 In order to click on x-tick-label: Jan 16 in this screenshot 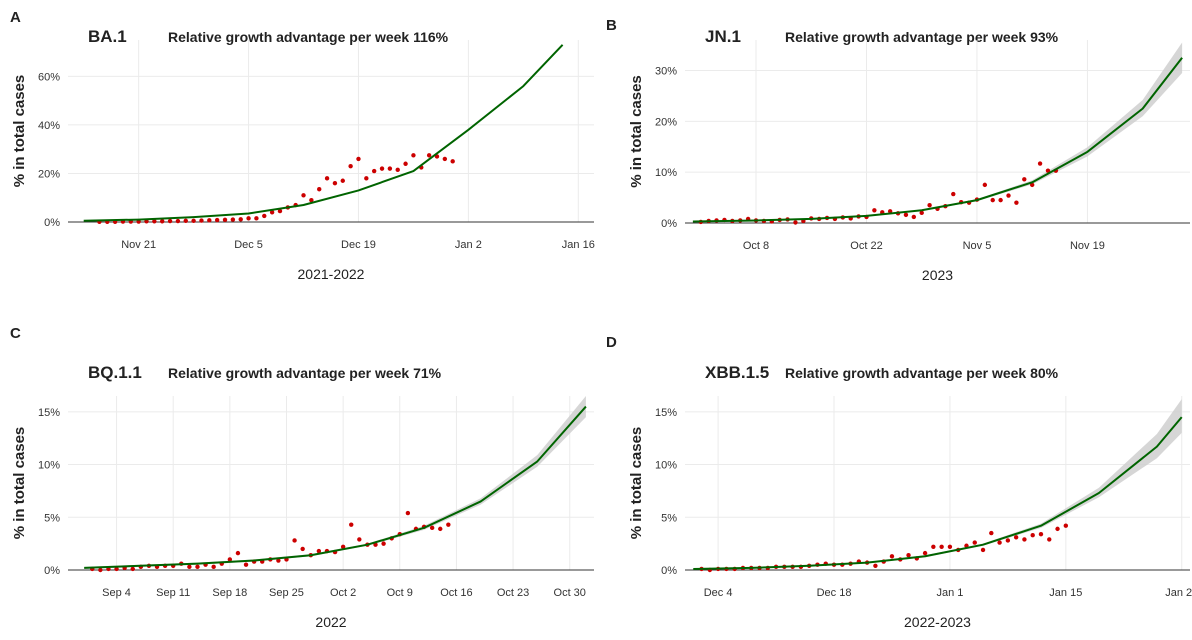, I will do `click(578, 245)`.